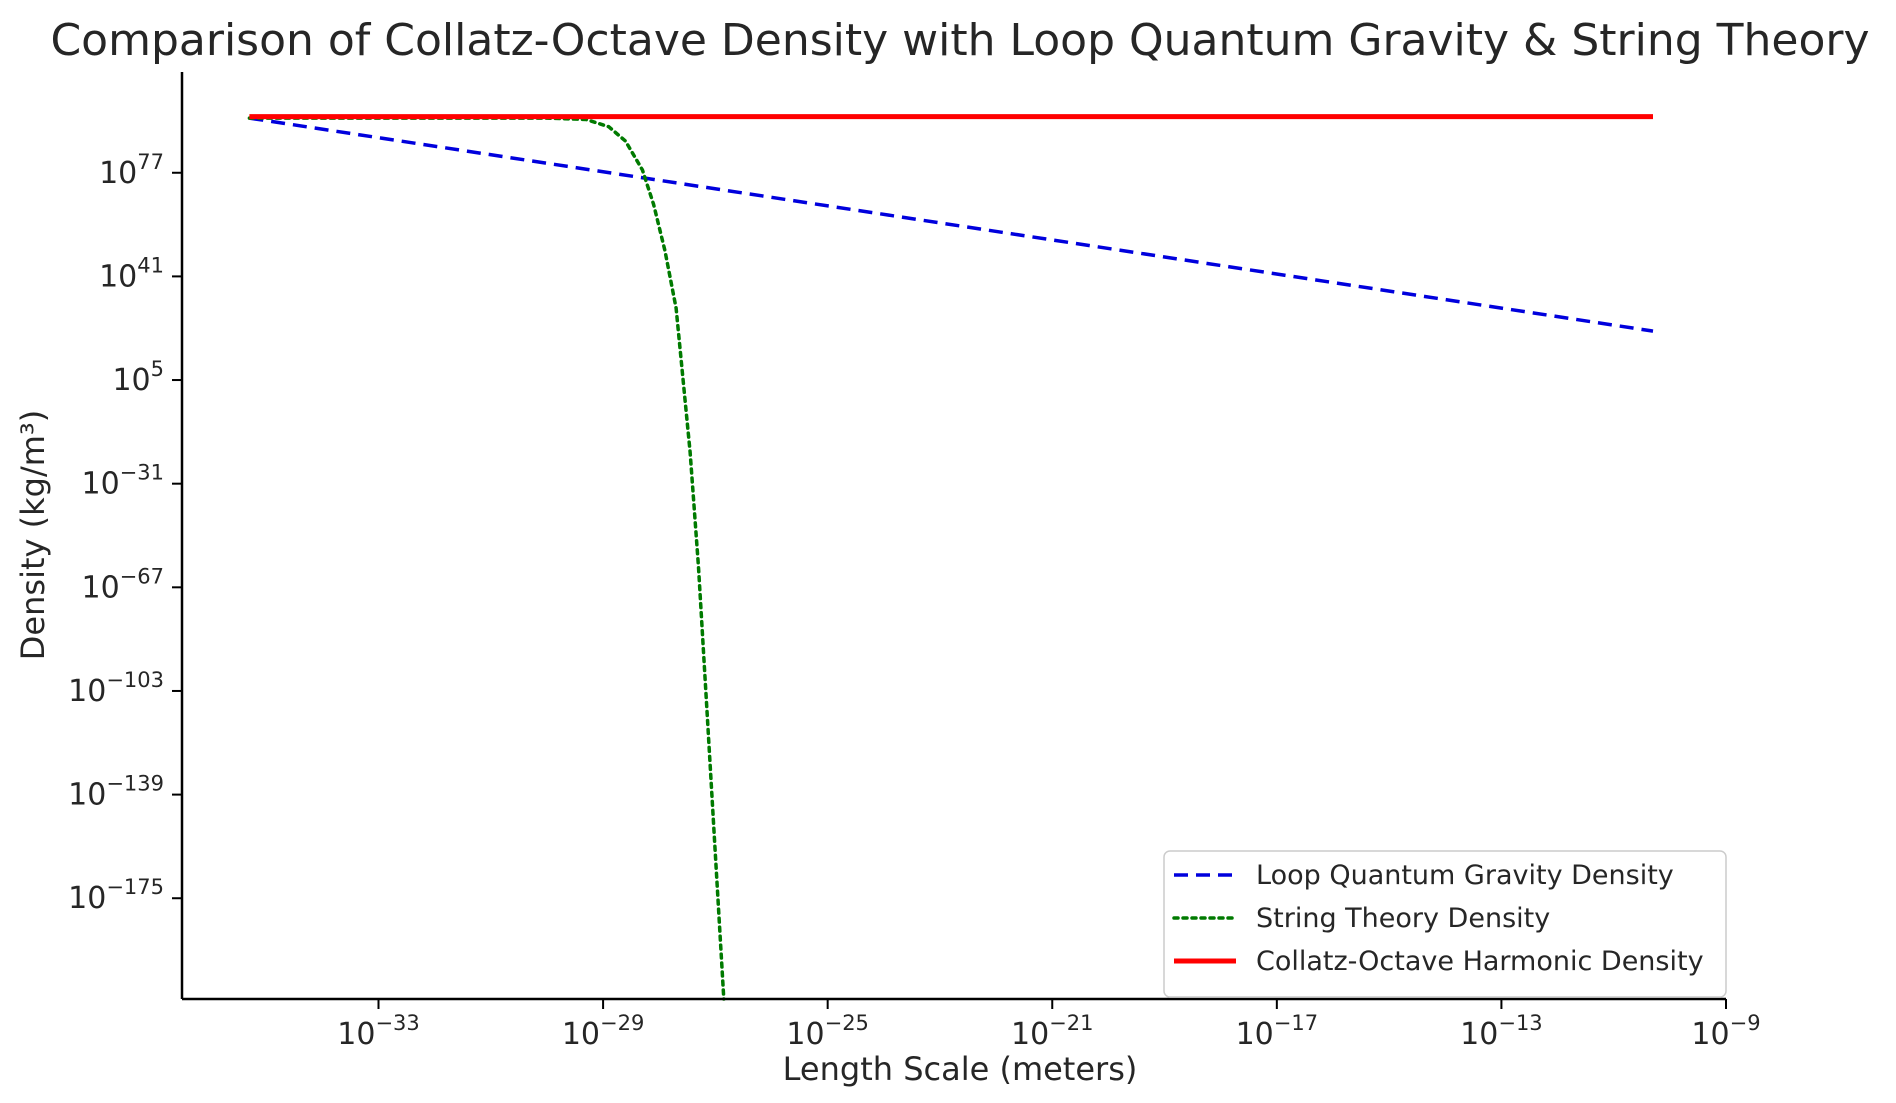  What do you see at coordinates (131, 170) in the screenshot?
I see `y-tick-label-1: 1077` at bounding box center [131, 170].